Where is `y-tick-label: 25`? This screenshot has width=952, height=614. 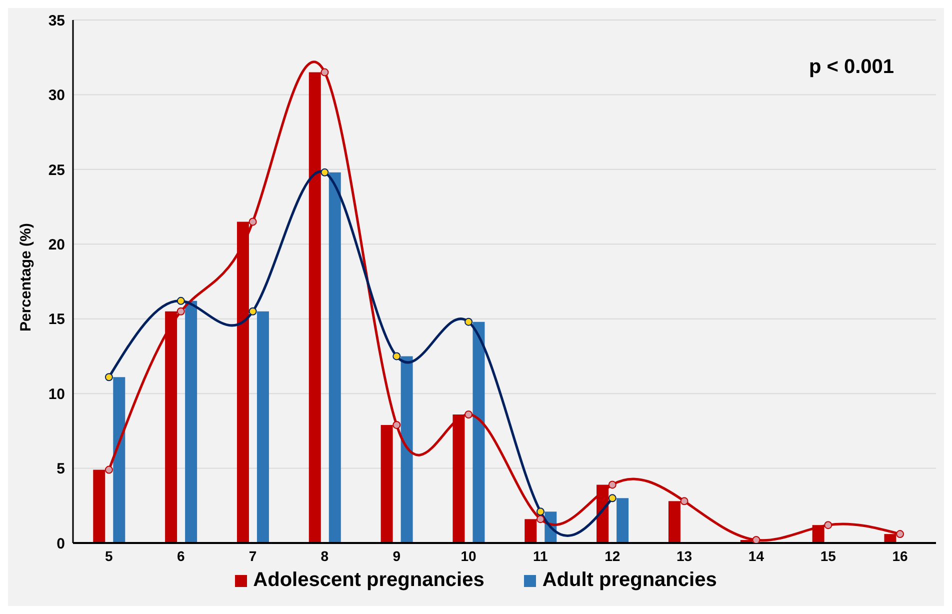
y-tick-label: 25 is located at coordinates (56, 170).